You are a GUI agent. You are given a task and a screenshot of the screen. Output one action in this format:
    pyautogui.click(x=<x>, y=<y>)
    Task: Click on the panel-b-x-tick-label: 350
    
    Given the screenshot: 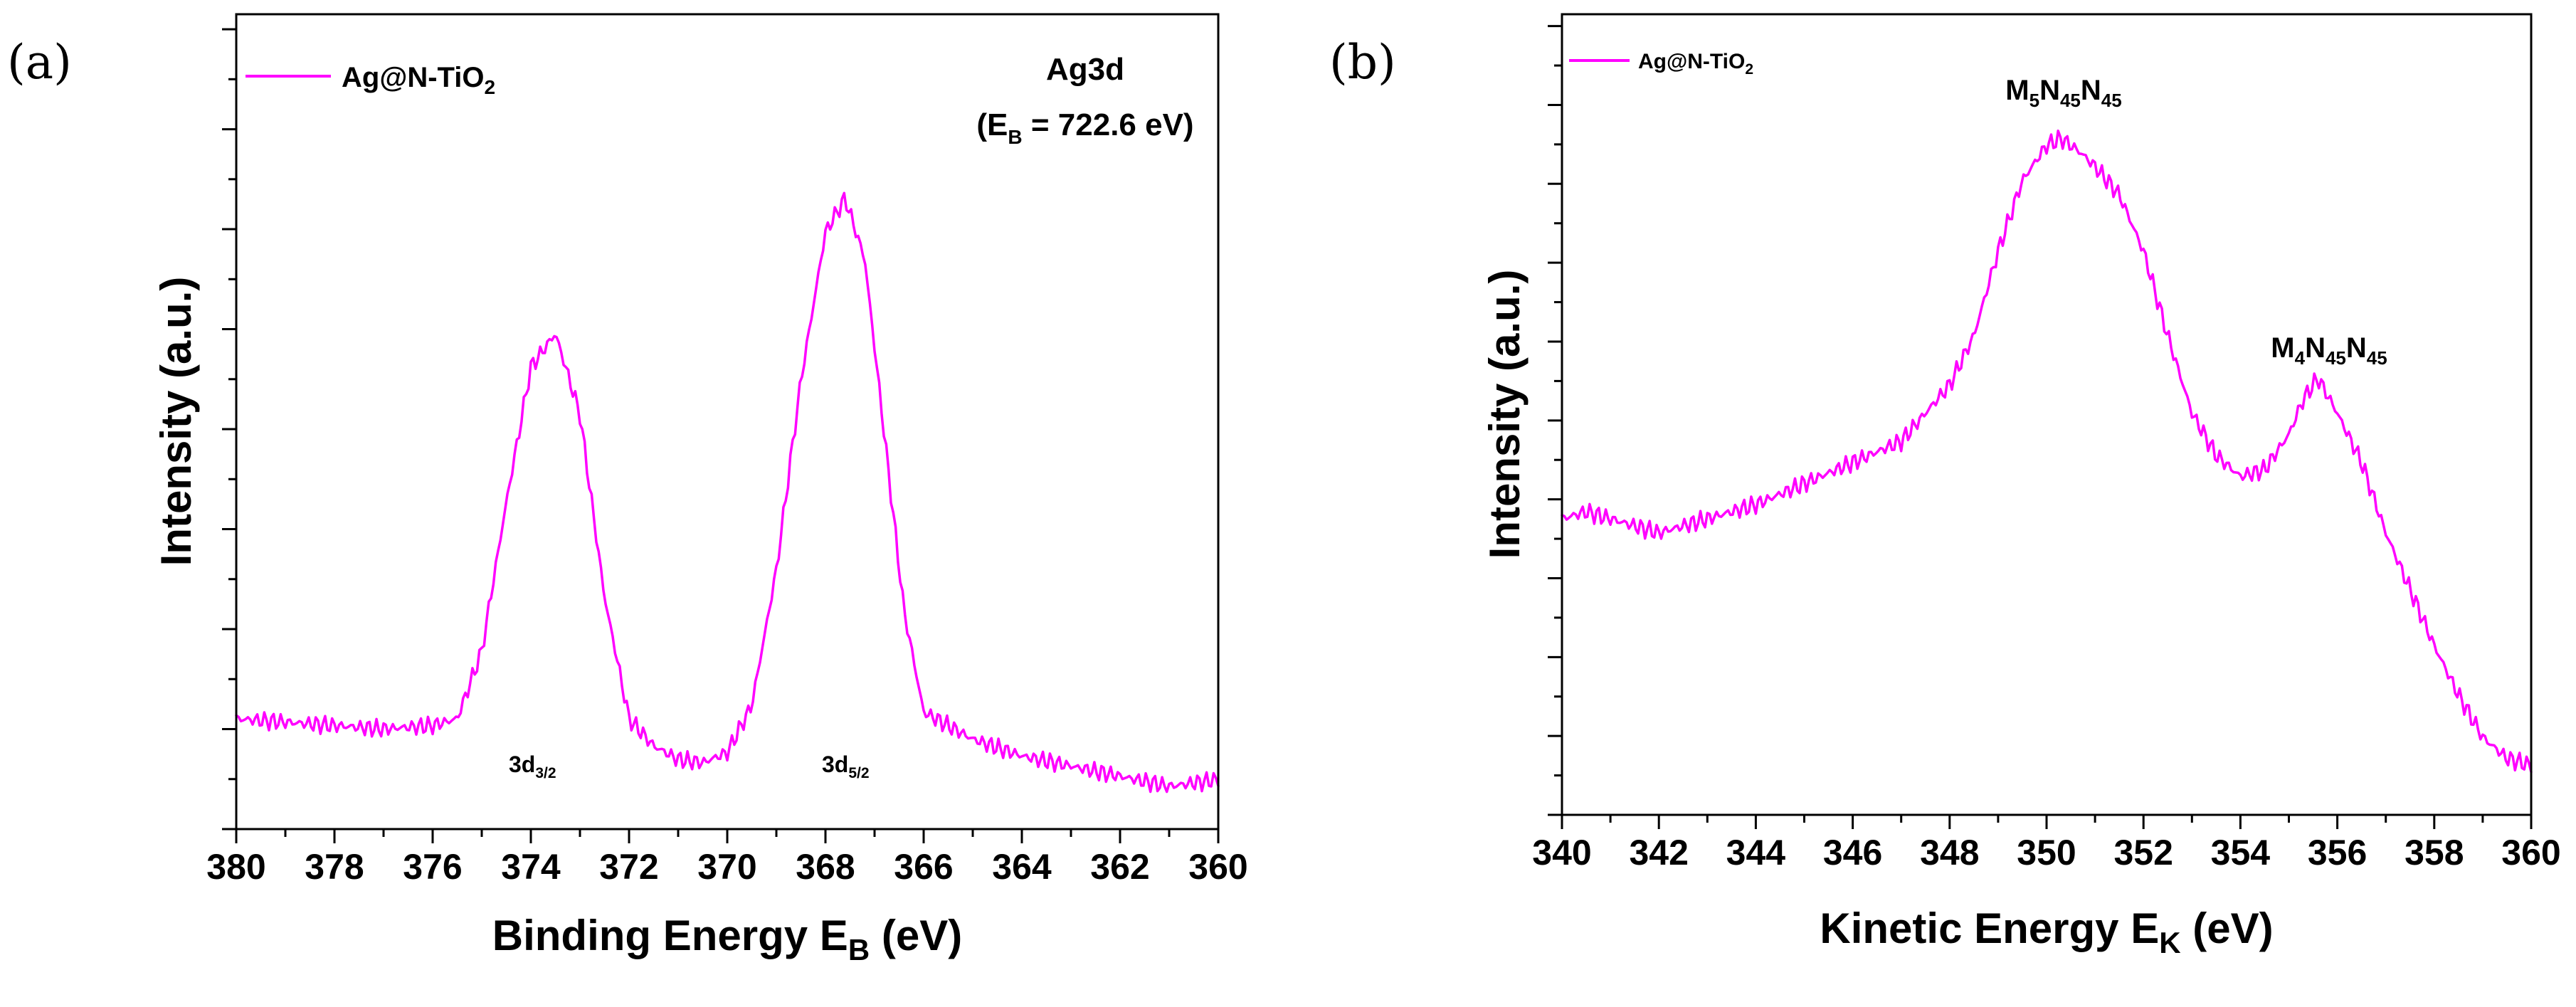 What is the action you would take?
    pyautogui.click(x=2046, y=852)
    